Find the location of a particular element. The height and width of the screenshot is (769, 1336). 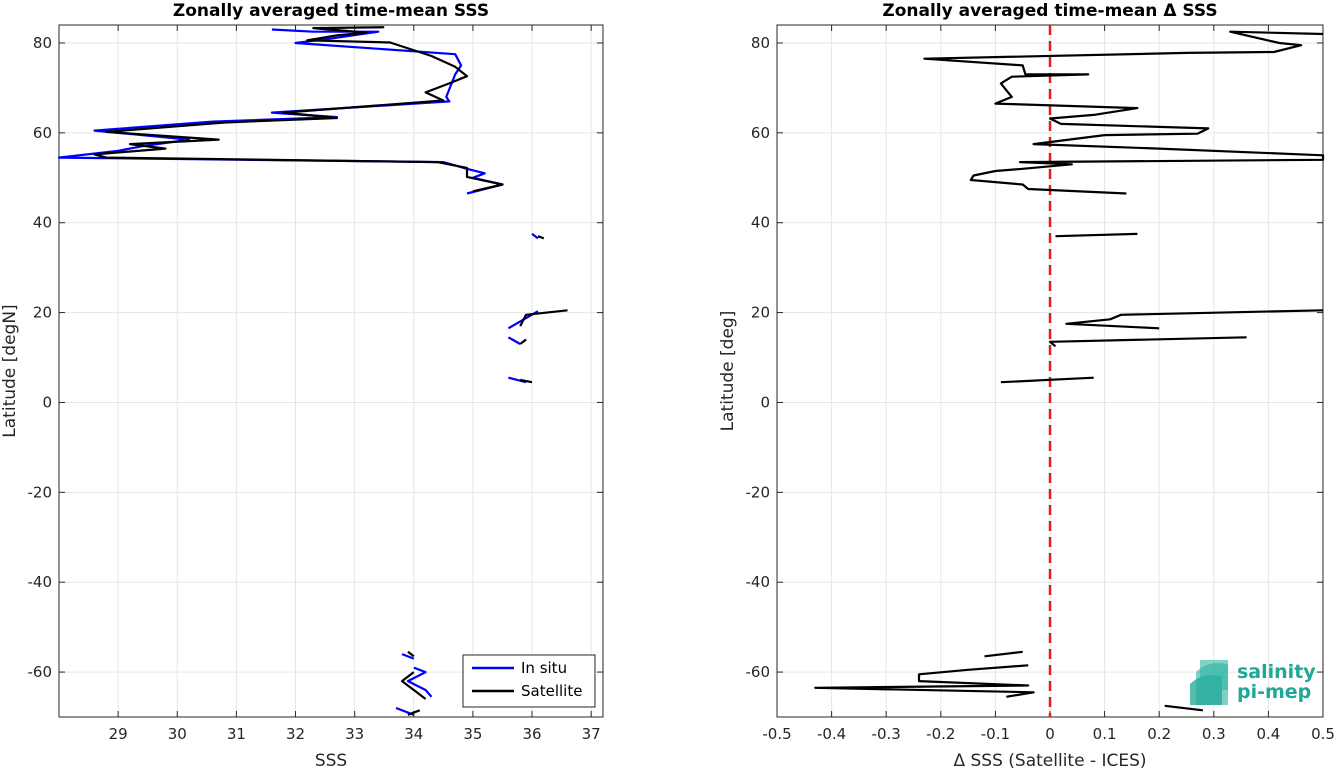

left-x-tick-label: 37 is located at coordinates (591, 734).